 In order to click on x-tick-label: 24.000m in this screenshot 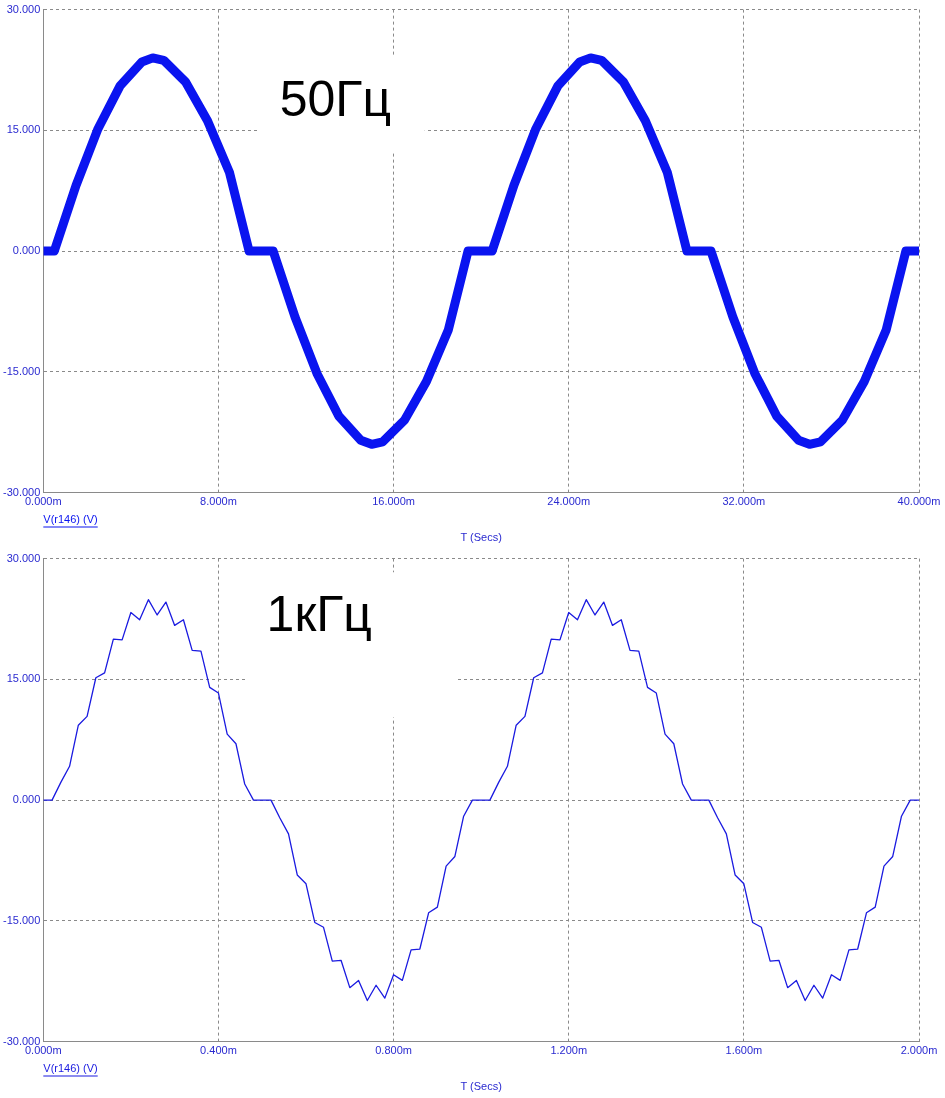, I will do `click(569, 501)`.